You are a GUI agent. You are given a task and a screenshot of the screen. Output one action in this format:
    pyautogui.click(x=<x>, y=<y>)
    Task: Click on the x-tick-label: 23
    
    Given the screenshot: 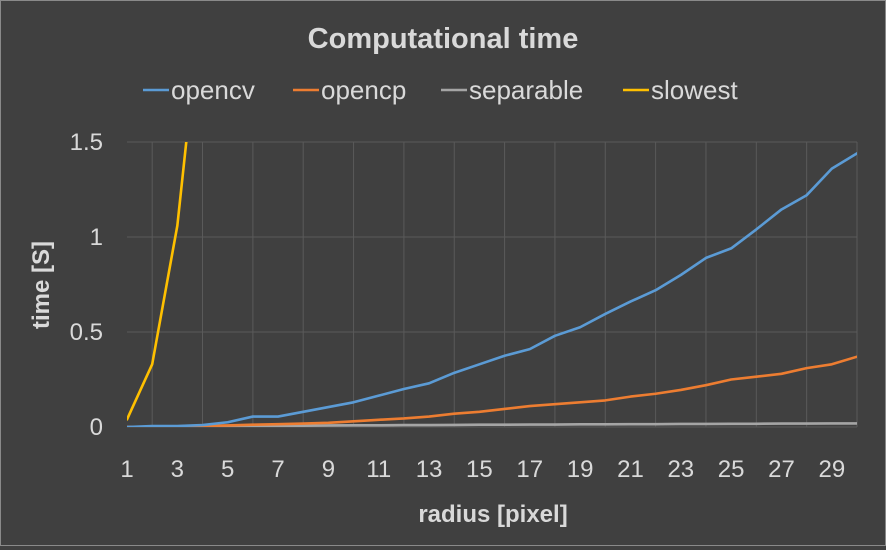 What is the action you would take?
    pyautogui.click(x=680, y=469)
    